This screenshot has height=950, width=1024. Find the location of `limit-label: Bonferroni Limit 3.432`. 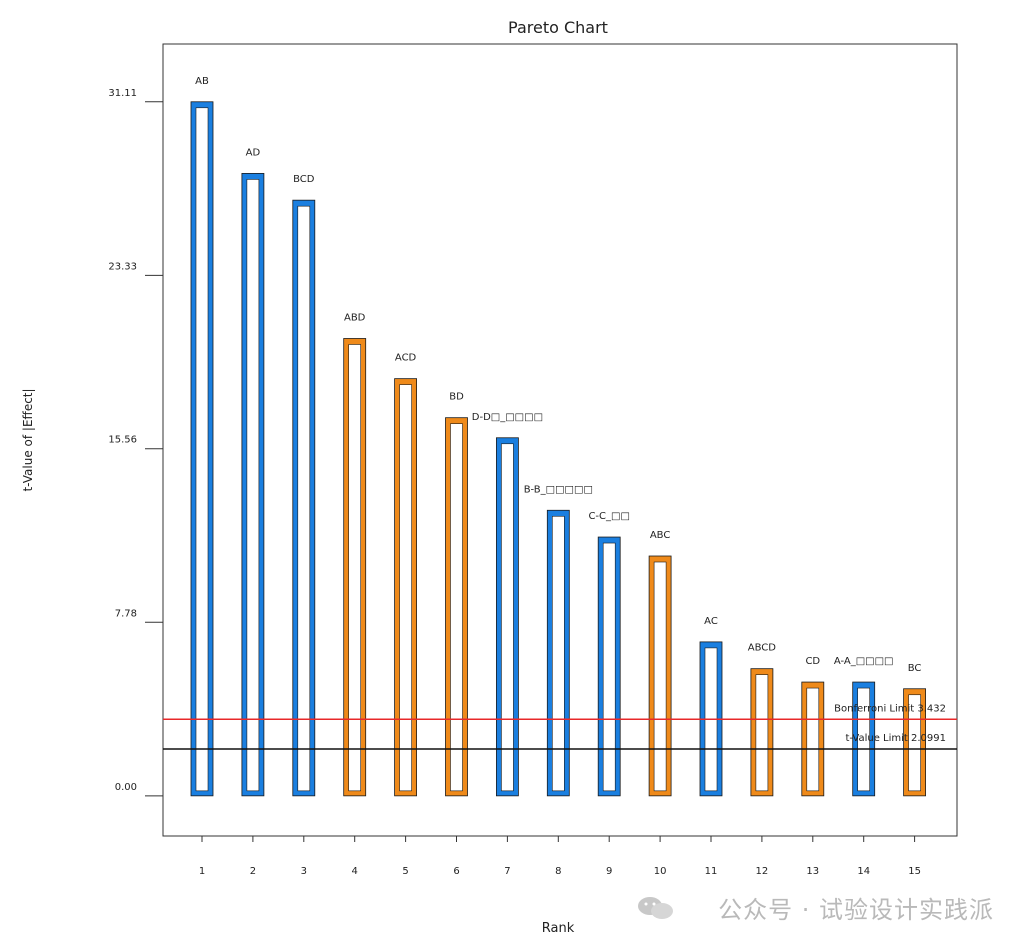

limit-label: Bonferroni Limit 3.432 is located at coordinates (890, 708).